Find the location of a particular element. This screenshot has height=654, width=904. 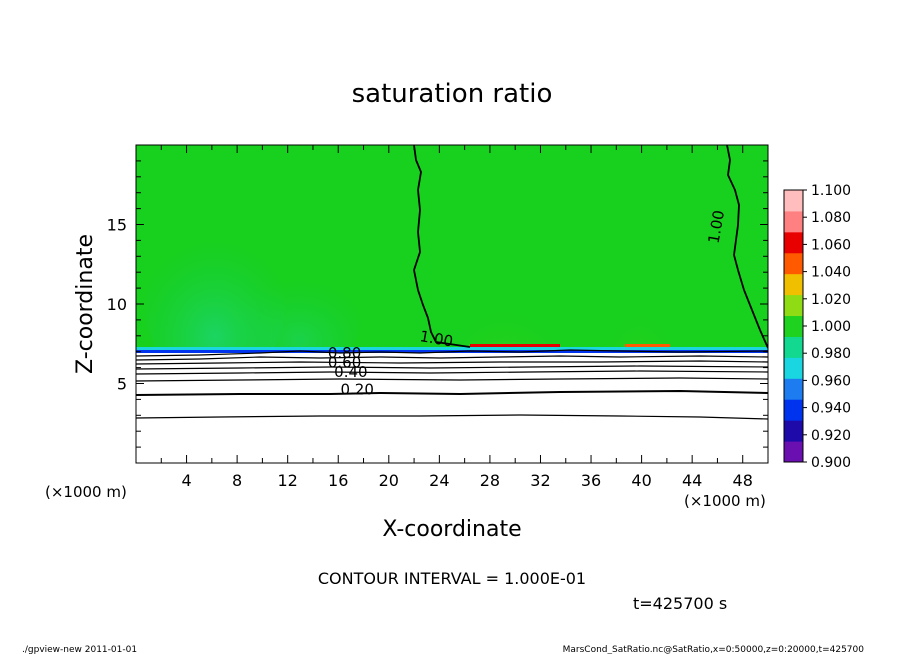

contour-label: 0.20 is located at coordinates (356, 390).